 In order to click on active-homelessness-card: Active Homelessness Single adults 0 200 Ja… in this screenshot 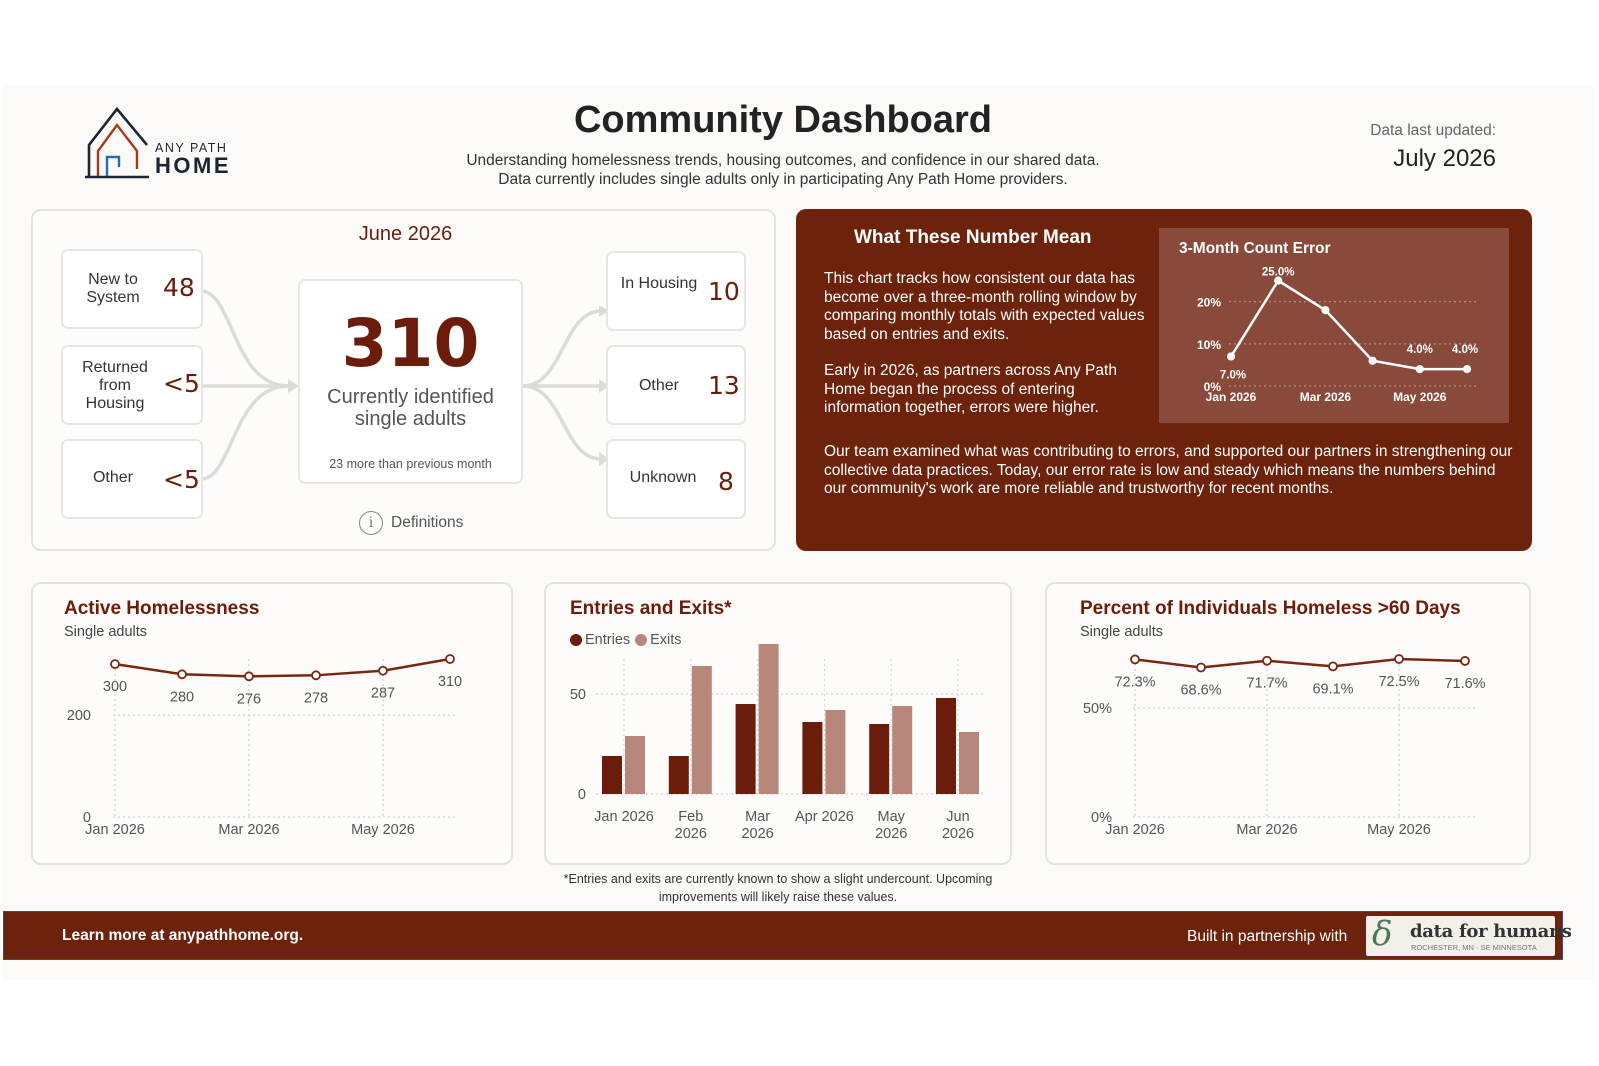, I will do `click(272, 723)`.